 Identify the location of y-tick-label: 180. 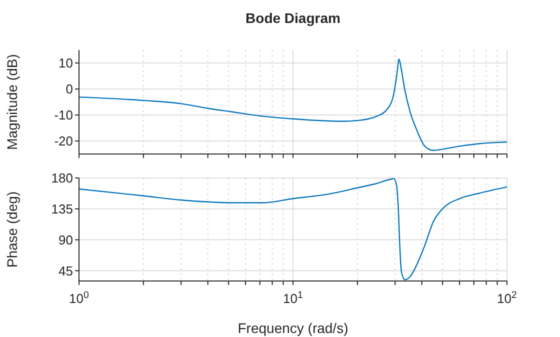
(62, 178).